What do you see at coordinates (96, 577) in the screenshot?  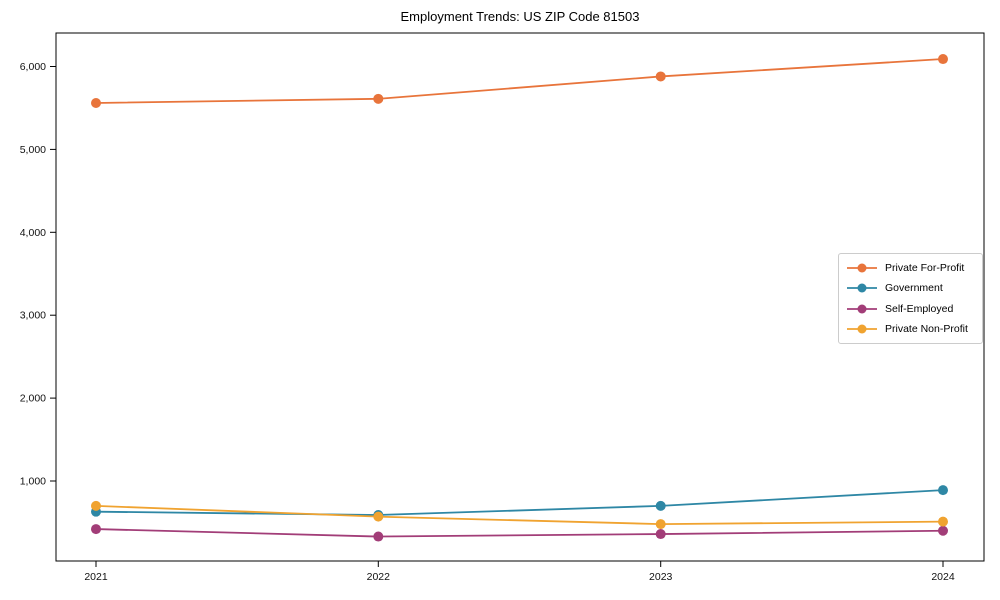 I see `x-tick-label: 2021` at bounding box center [96, 577].